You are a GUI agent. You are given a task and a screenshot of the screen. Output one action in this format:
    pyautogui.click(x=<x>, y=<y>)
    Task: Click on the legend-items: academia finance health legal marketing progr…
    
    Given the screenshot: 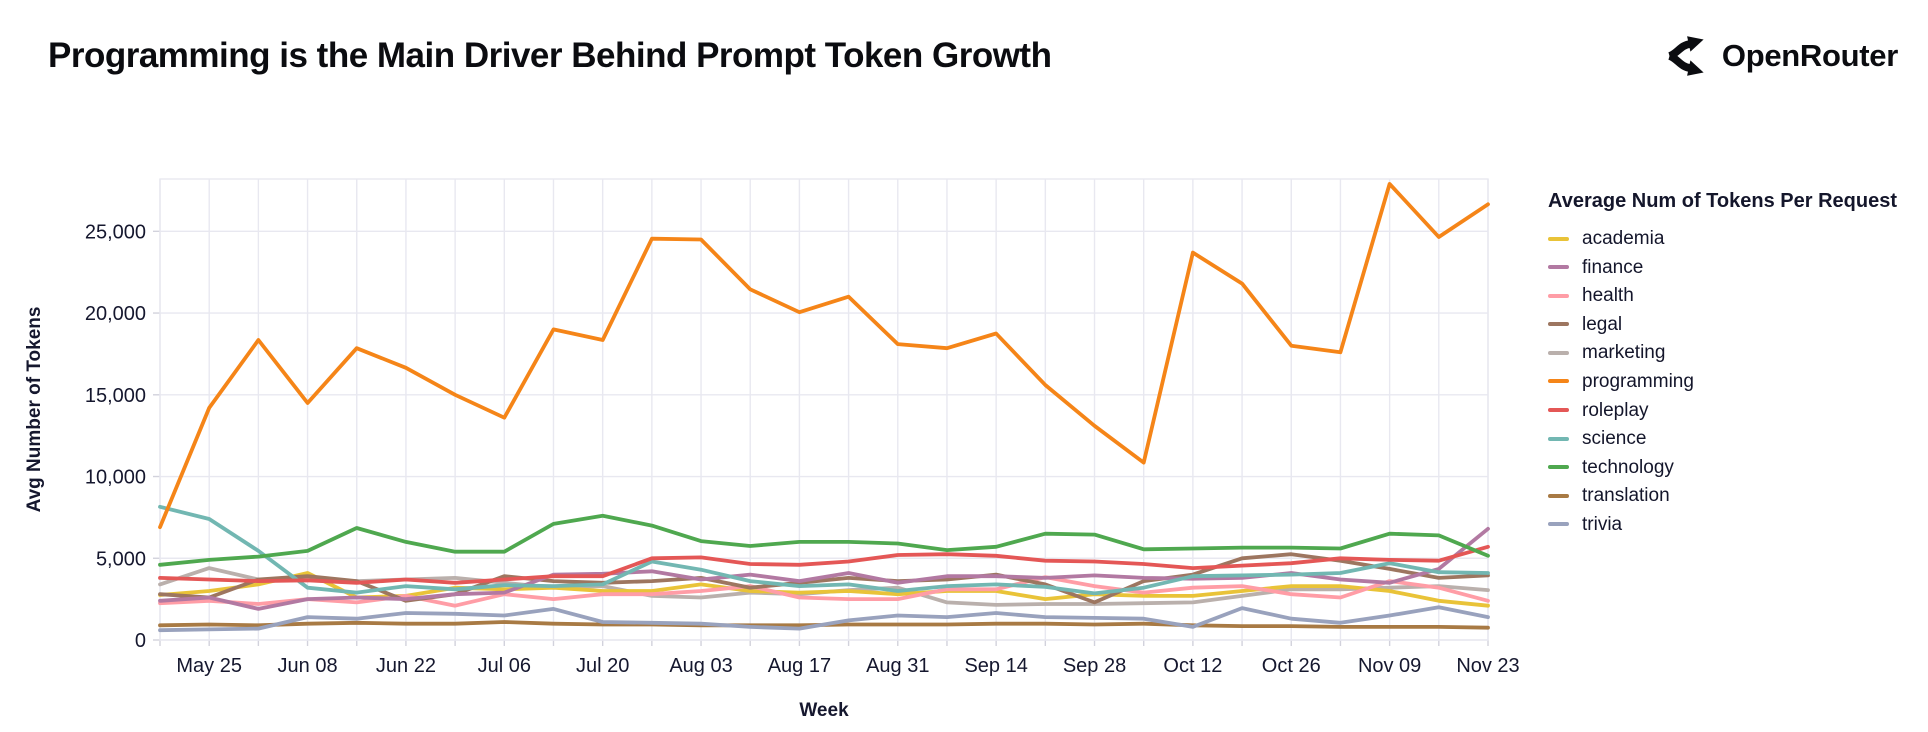 What is the action you would take?
    pyautogui.click(x=1734, y=381)
    